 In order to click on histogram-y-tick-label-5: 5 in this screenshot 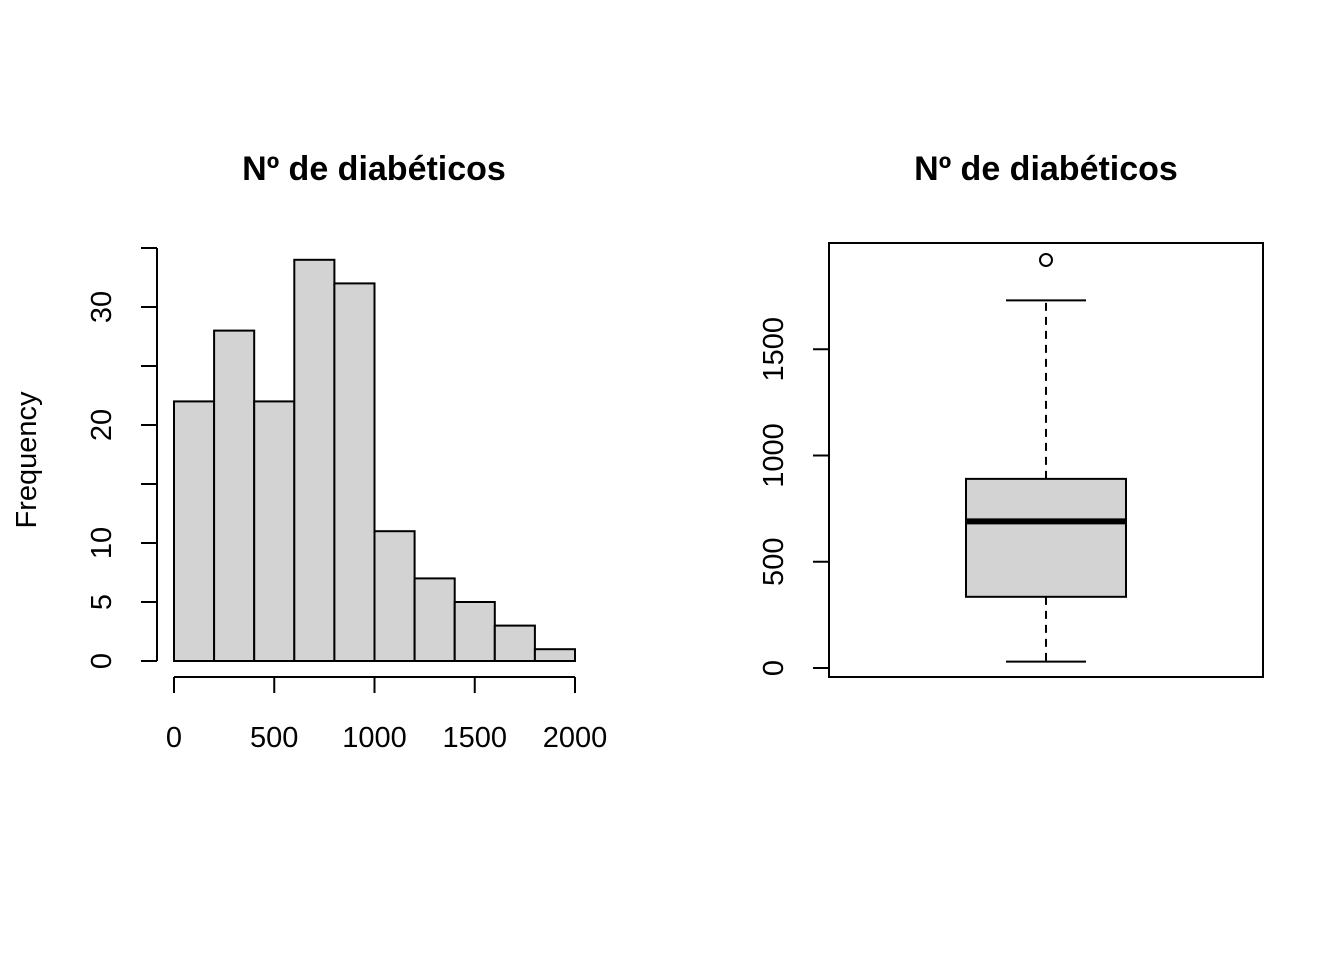, I will do `click(102, 602)`.